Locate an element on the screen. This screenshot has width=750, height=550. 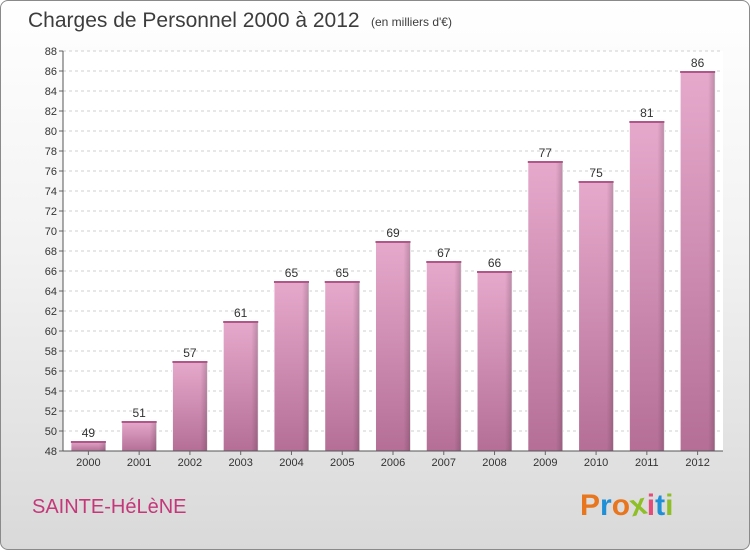
x-tick-label-2001: 2001 is located at coordinates (139, 463).